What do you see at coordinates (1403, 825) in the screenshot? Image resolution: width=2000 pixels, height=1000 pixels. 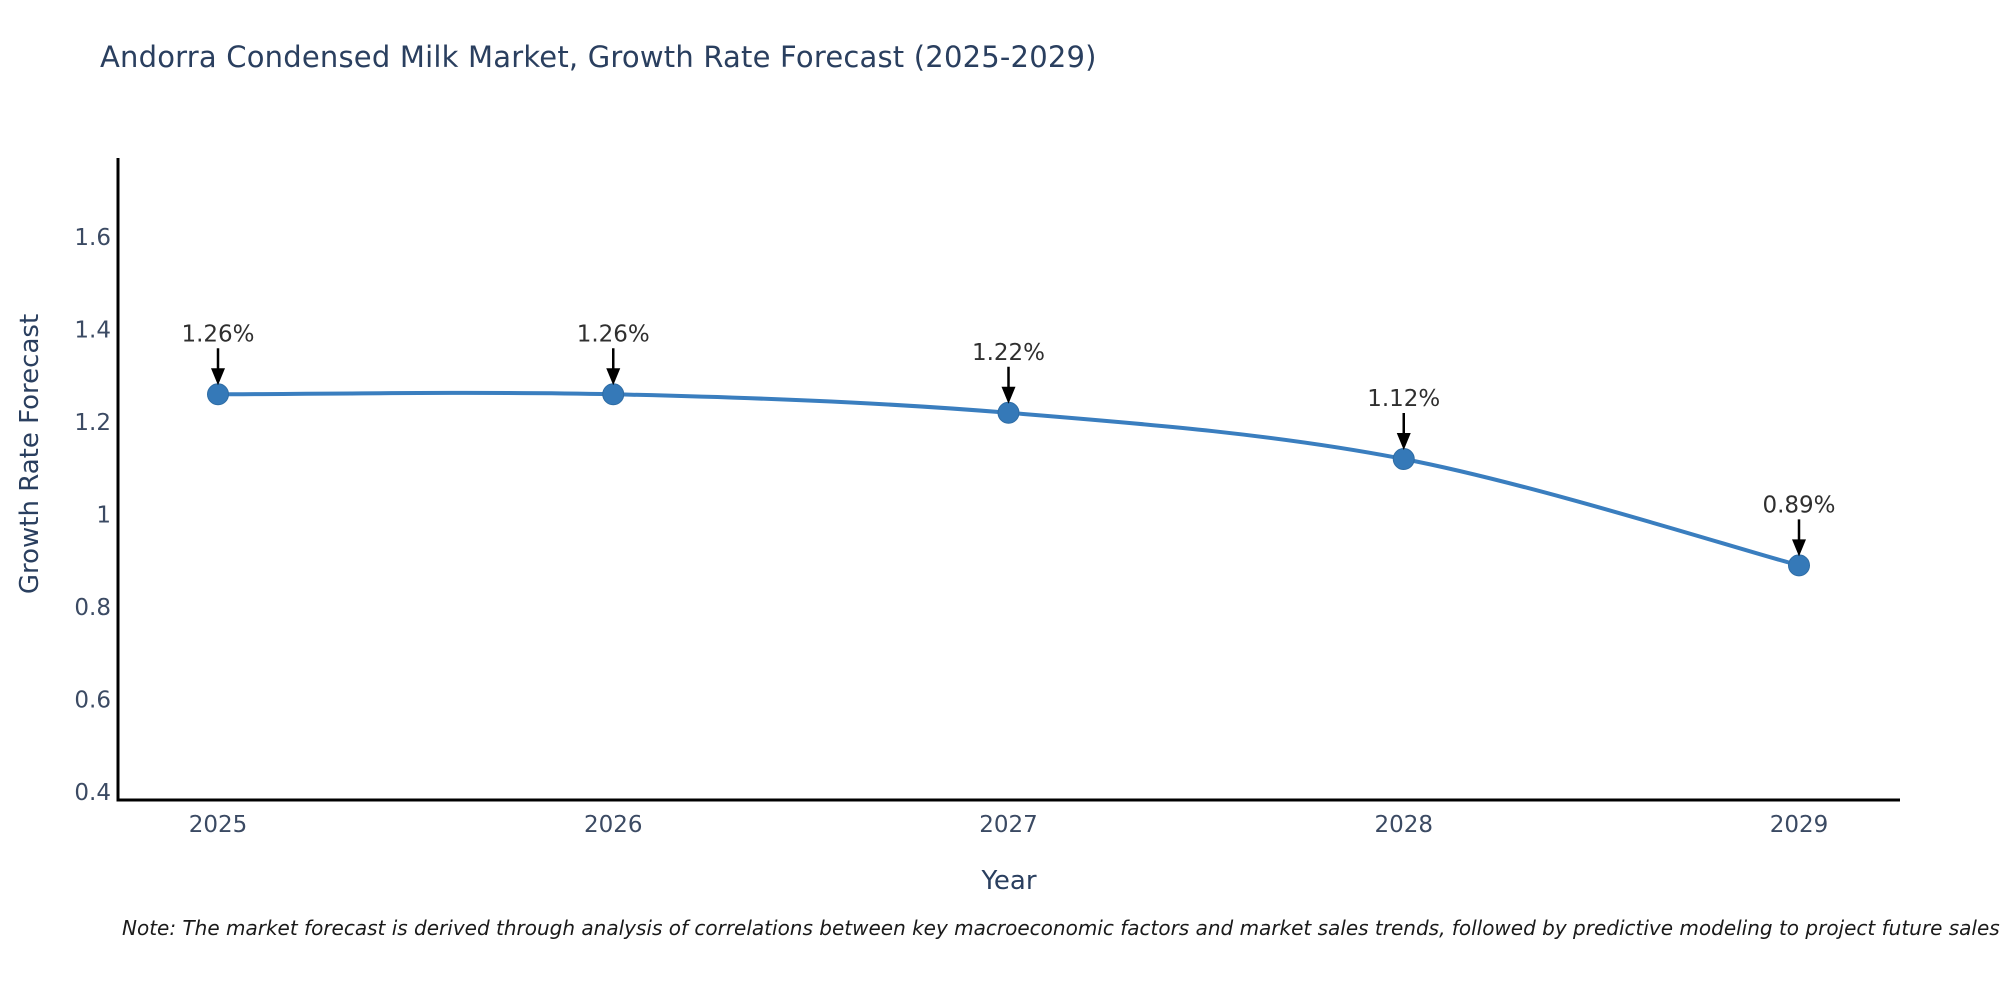 I see `x-tick-label: 2028` at bounding box center [1403, 825].